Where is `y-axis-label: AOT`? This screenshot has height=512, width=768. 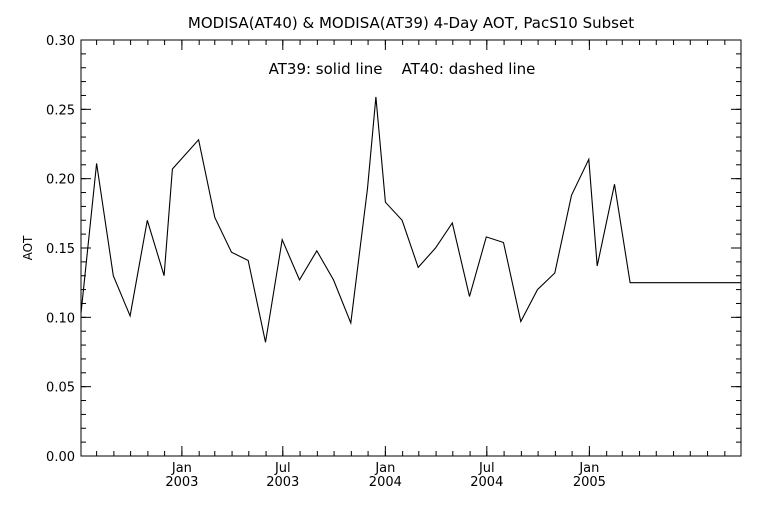
y-axis-label: AOT is located at coordinates (28, 247).